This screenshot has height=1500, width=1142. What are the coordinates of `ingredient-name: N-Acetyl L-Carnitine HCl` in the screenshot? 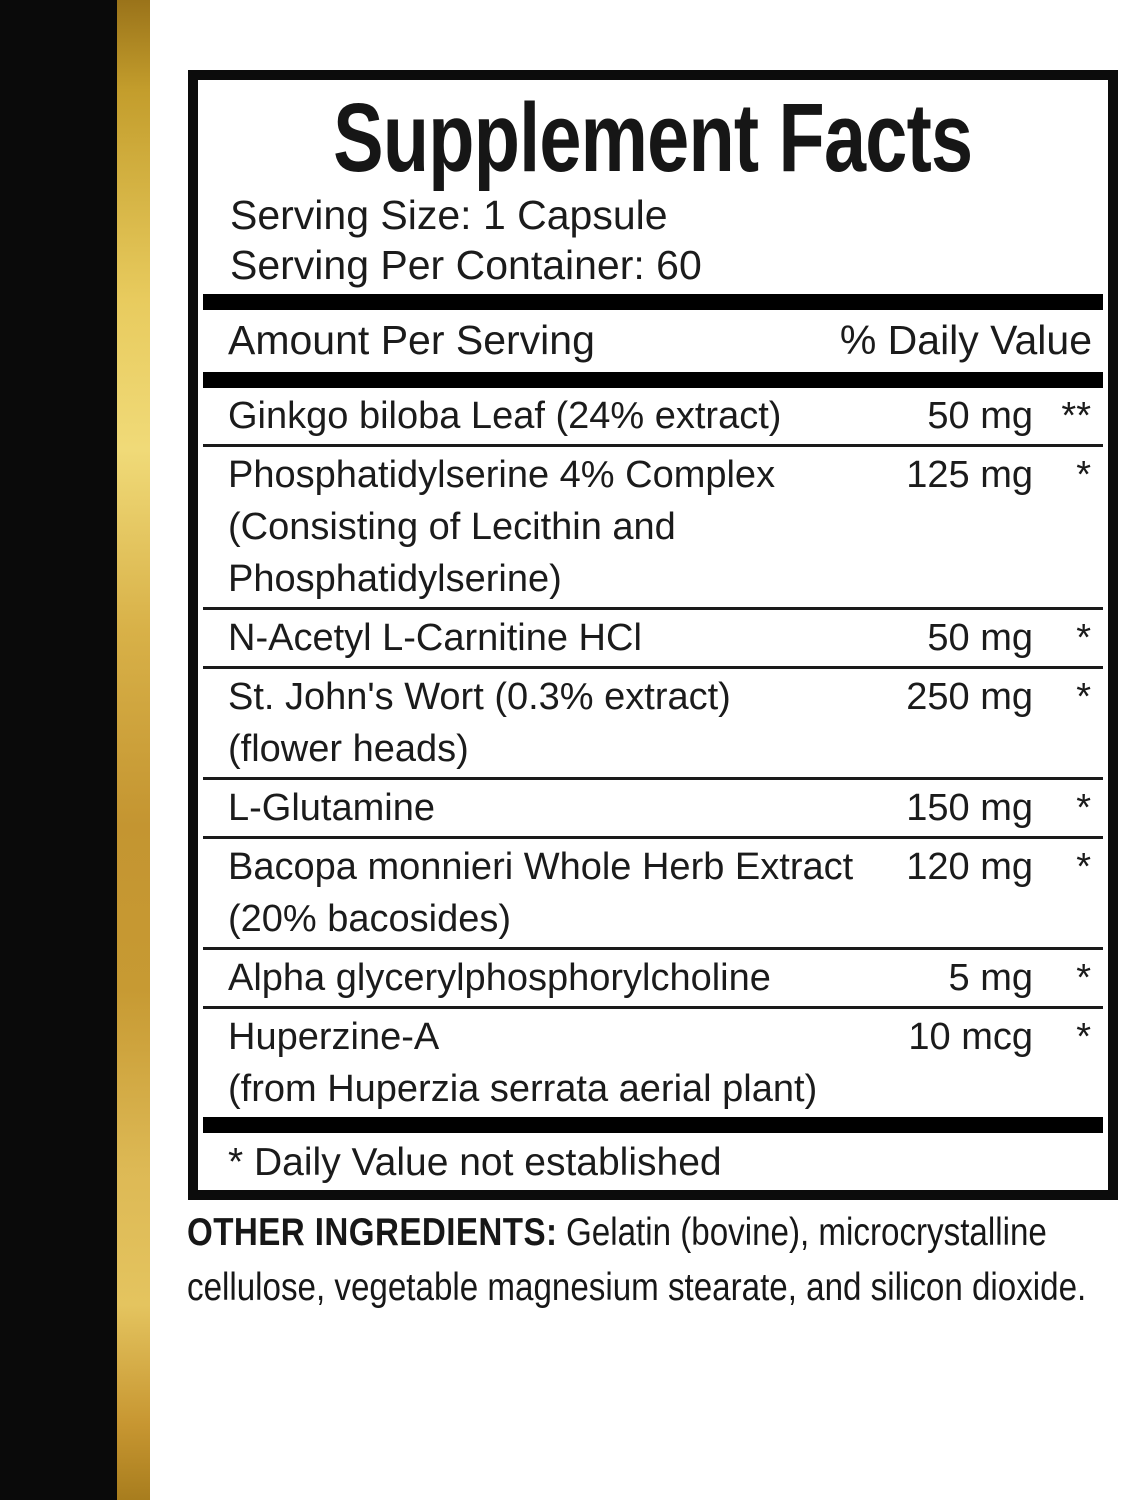 It's located at (435, 638).